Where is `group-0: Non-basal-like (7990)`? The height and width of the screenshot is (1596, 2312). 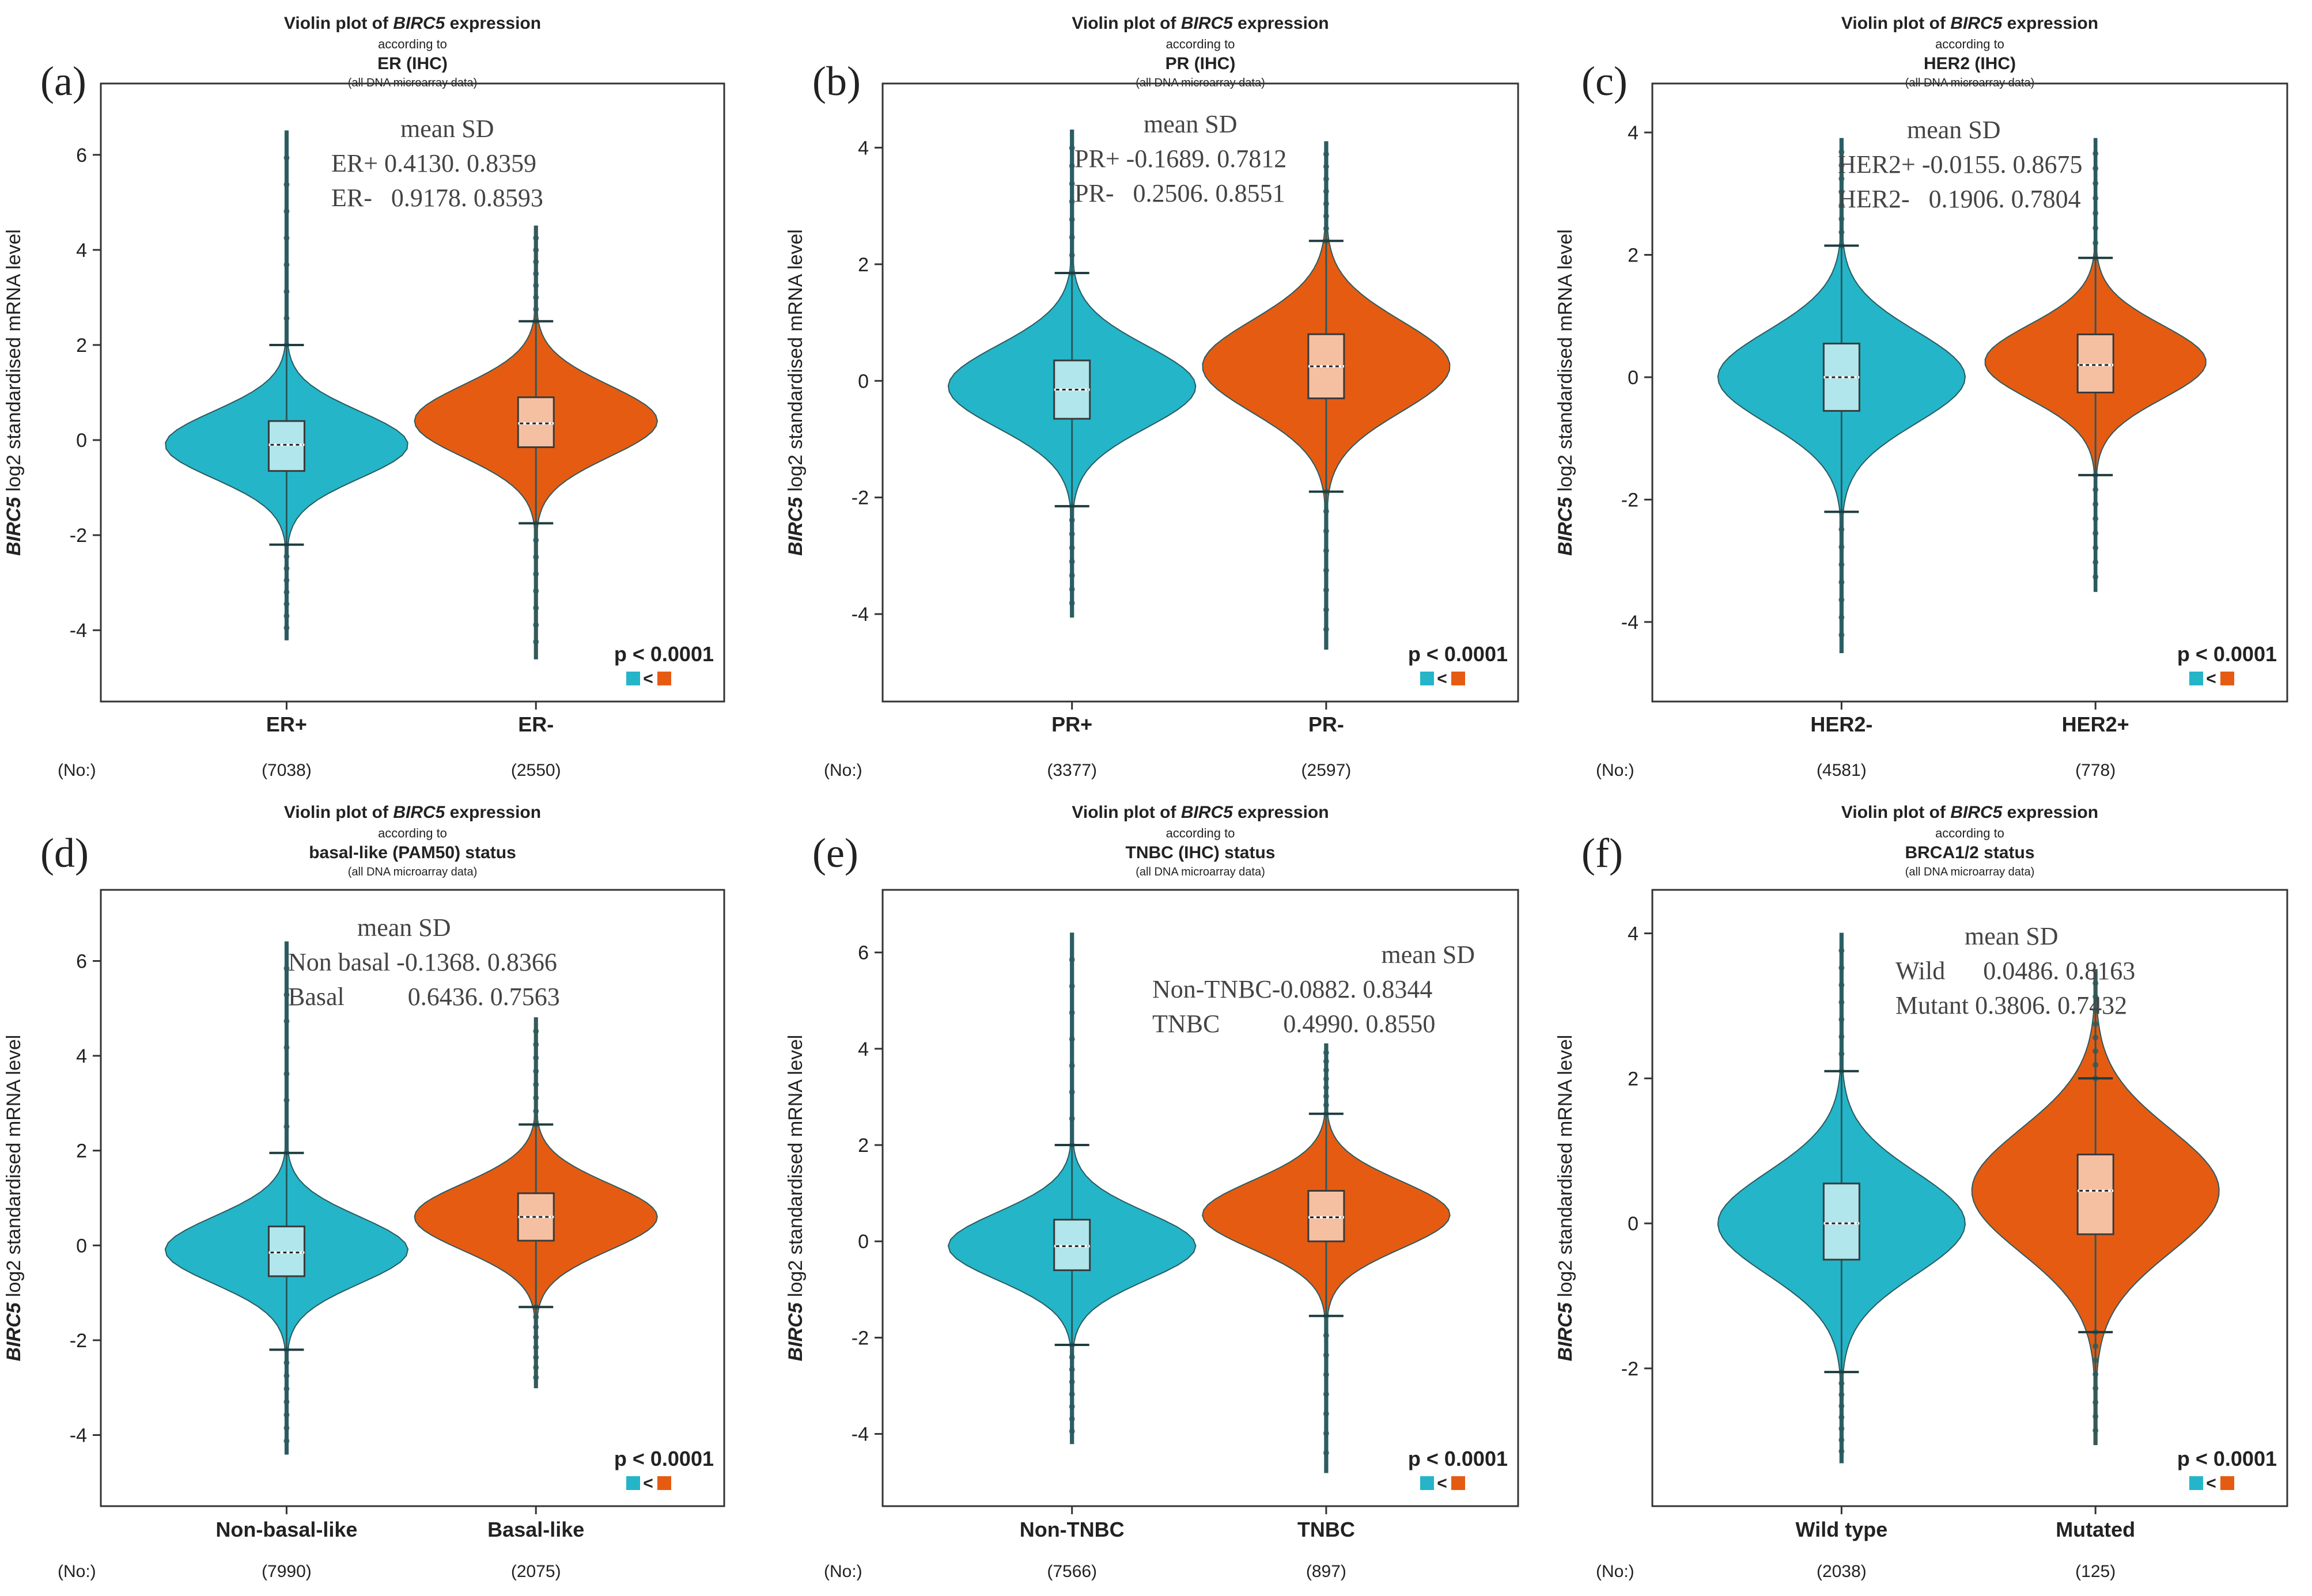 group-0: Non-basal-like (7990) is located at coordinates (286, 1261).